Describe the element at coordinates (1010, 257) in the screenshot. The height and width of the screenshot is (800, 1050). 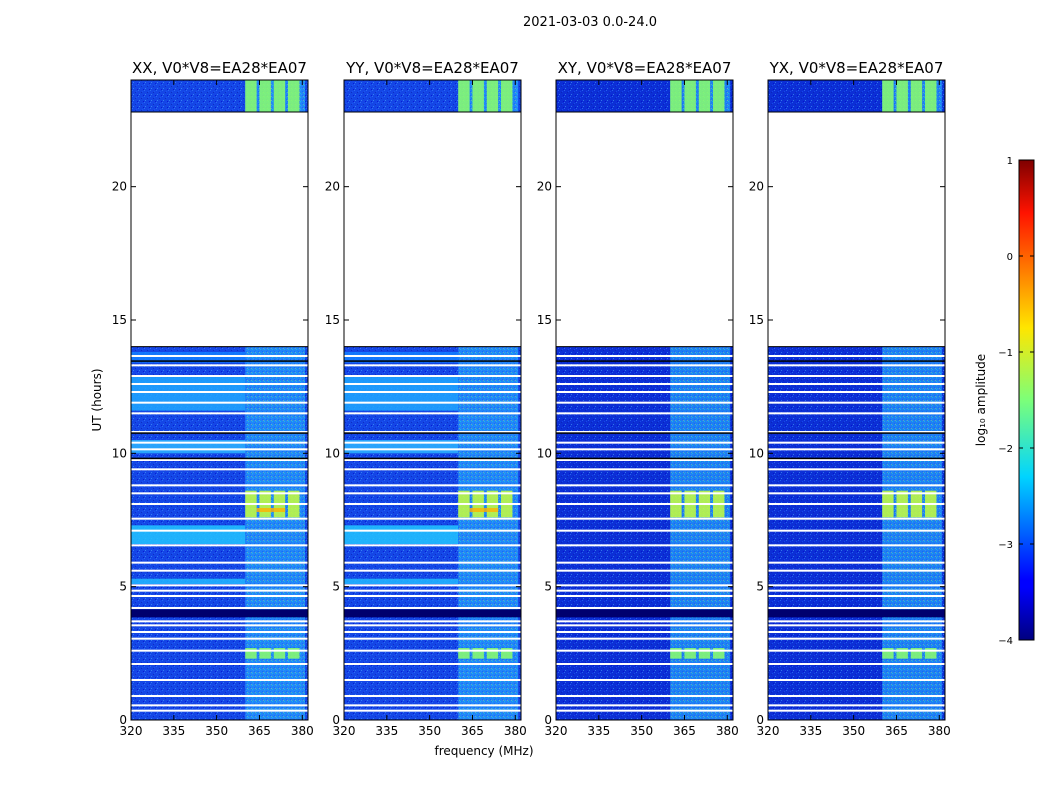
I see `colorbar-tick-label: 0` at that location.